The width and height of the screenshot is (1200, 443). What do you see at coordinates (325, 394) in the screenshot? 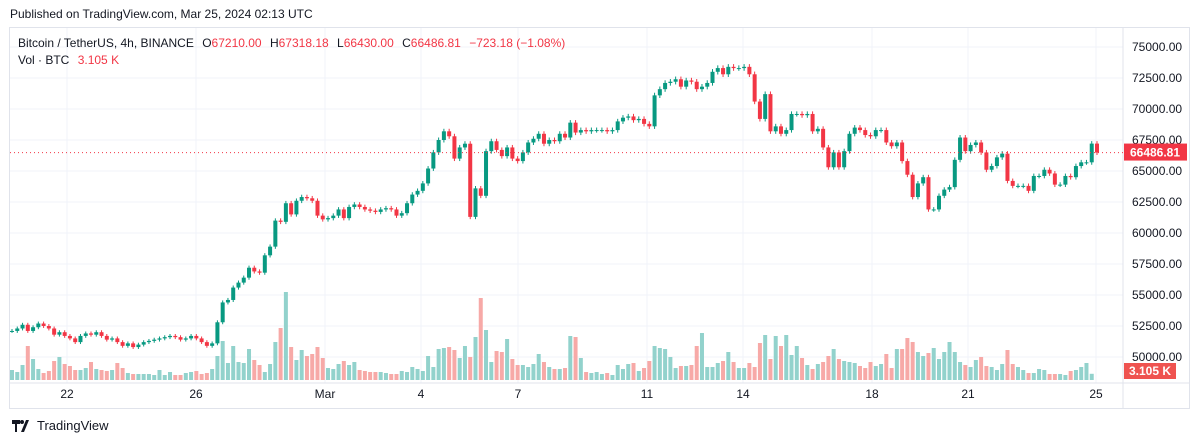
I see `x-tick-label: Mar` at bounding box center [325, 394].